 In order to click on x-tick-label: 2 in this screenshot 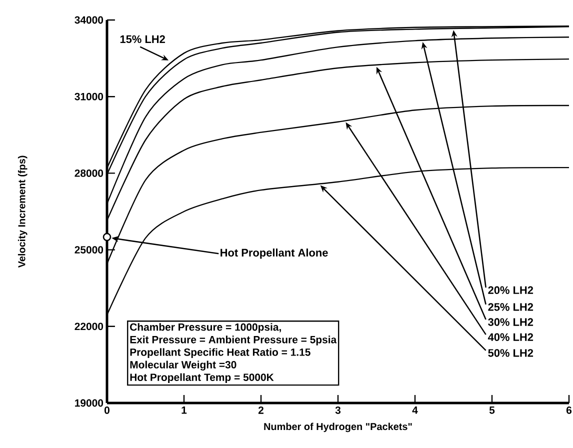, I will do `click(261, 410)`.